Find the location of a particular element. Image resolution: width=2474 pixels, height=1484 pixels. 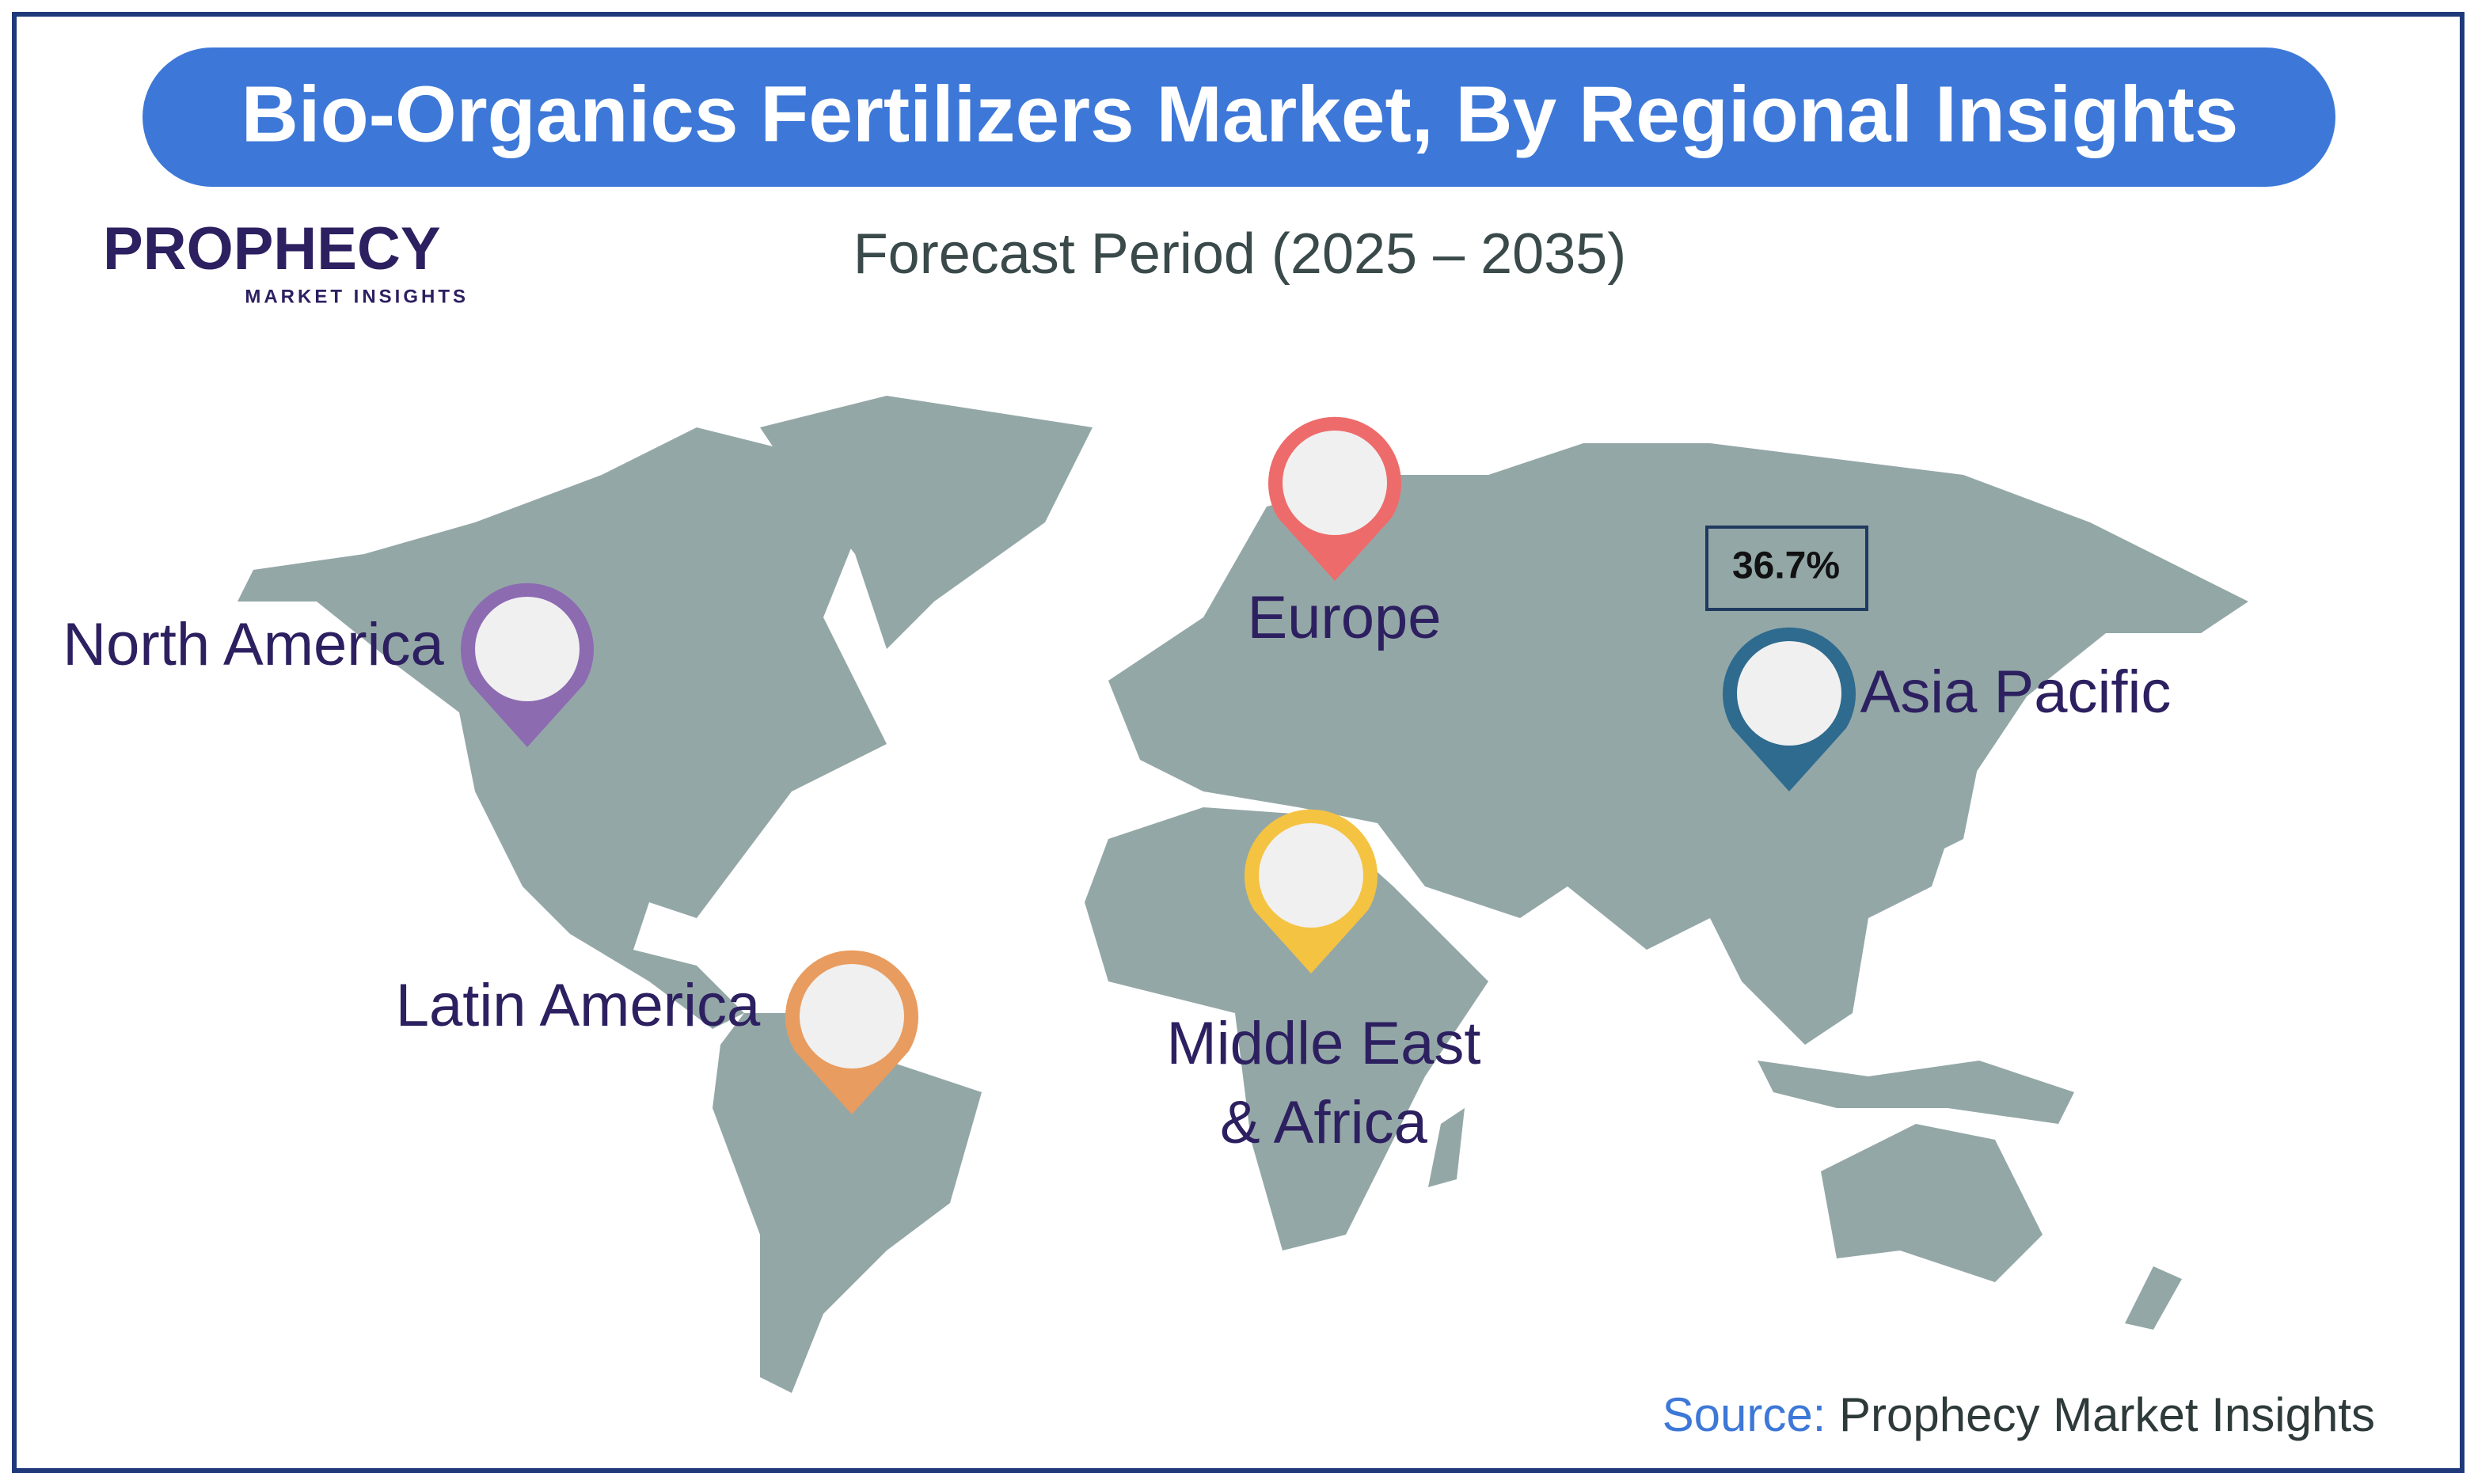

north-america is located at coordinates (562, 728).